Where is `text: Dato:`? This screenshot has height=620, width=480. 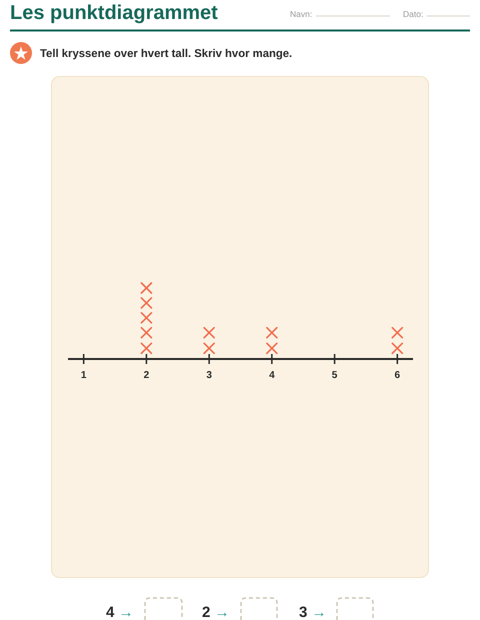
text: Dato: is located at coordinates (413, 14).